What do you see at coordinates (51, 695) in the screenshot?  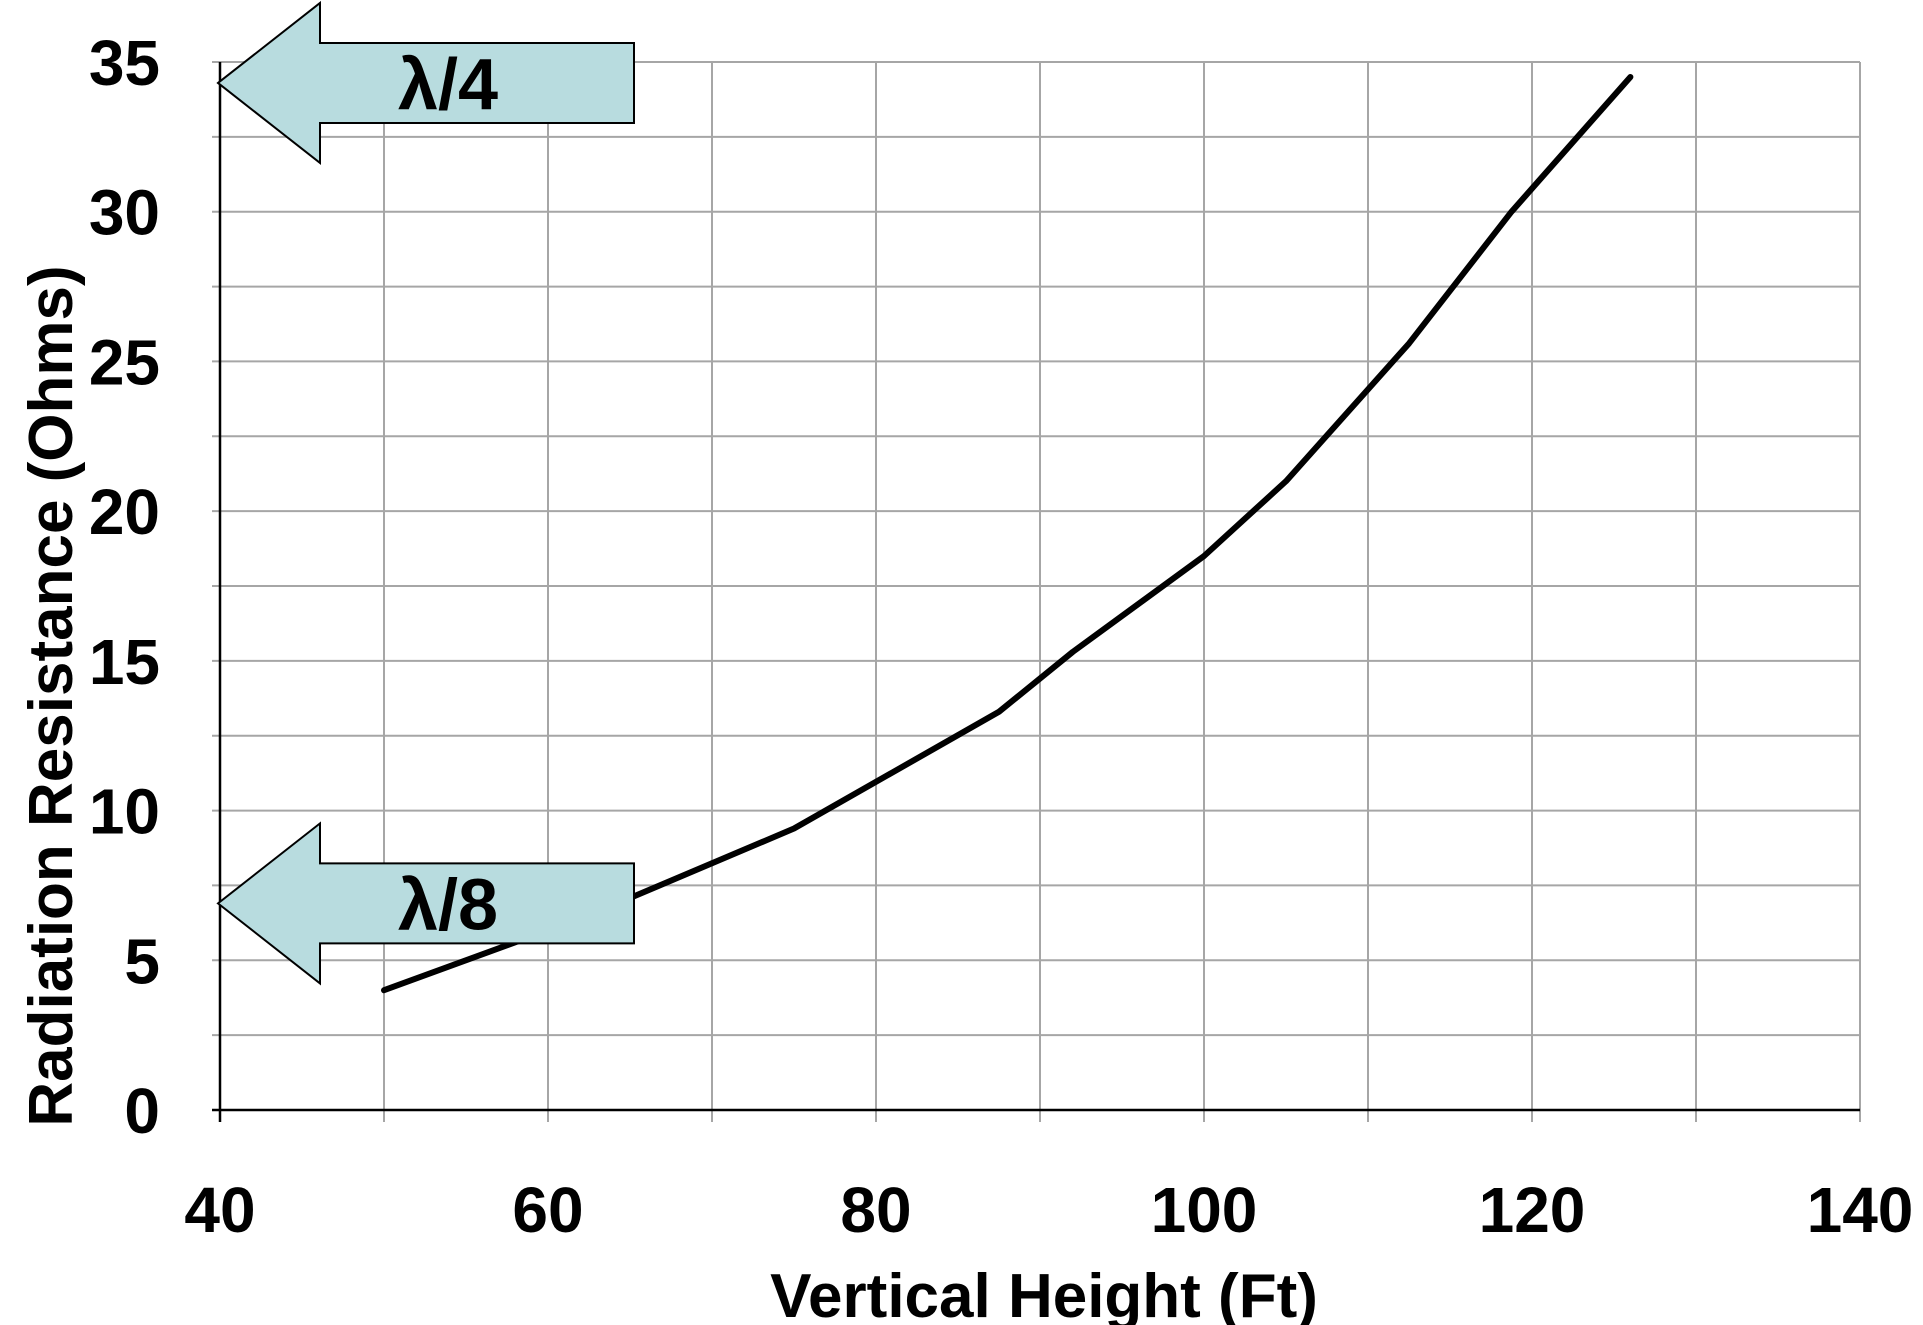 I see `y-axis-title: Radiation Resistance (Ohms)` at bounding box center [51, 695].